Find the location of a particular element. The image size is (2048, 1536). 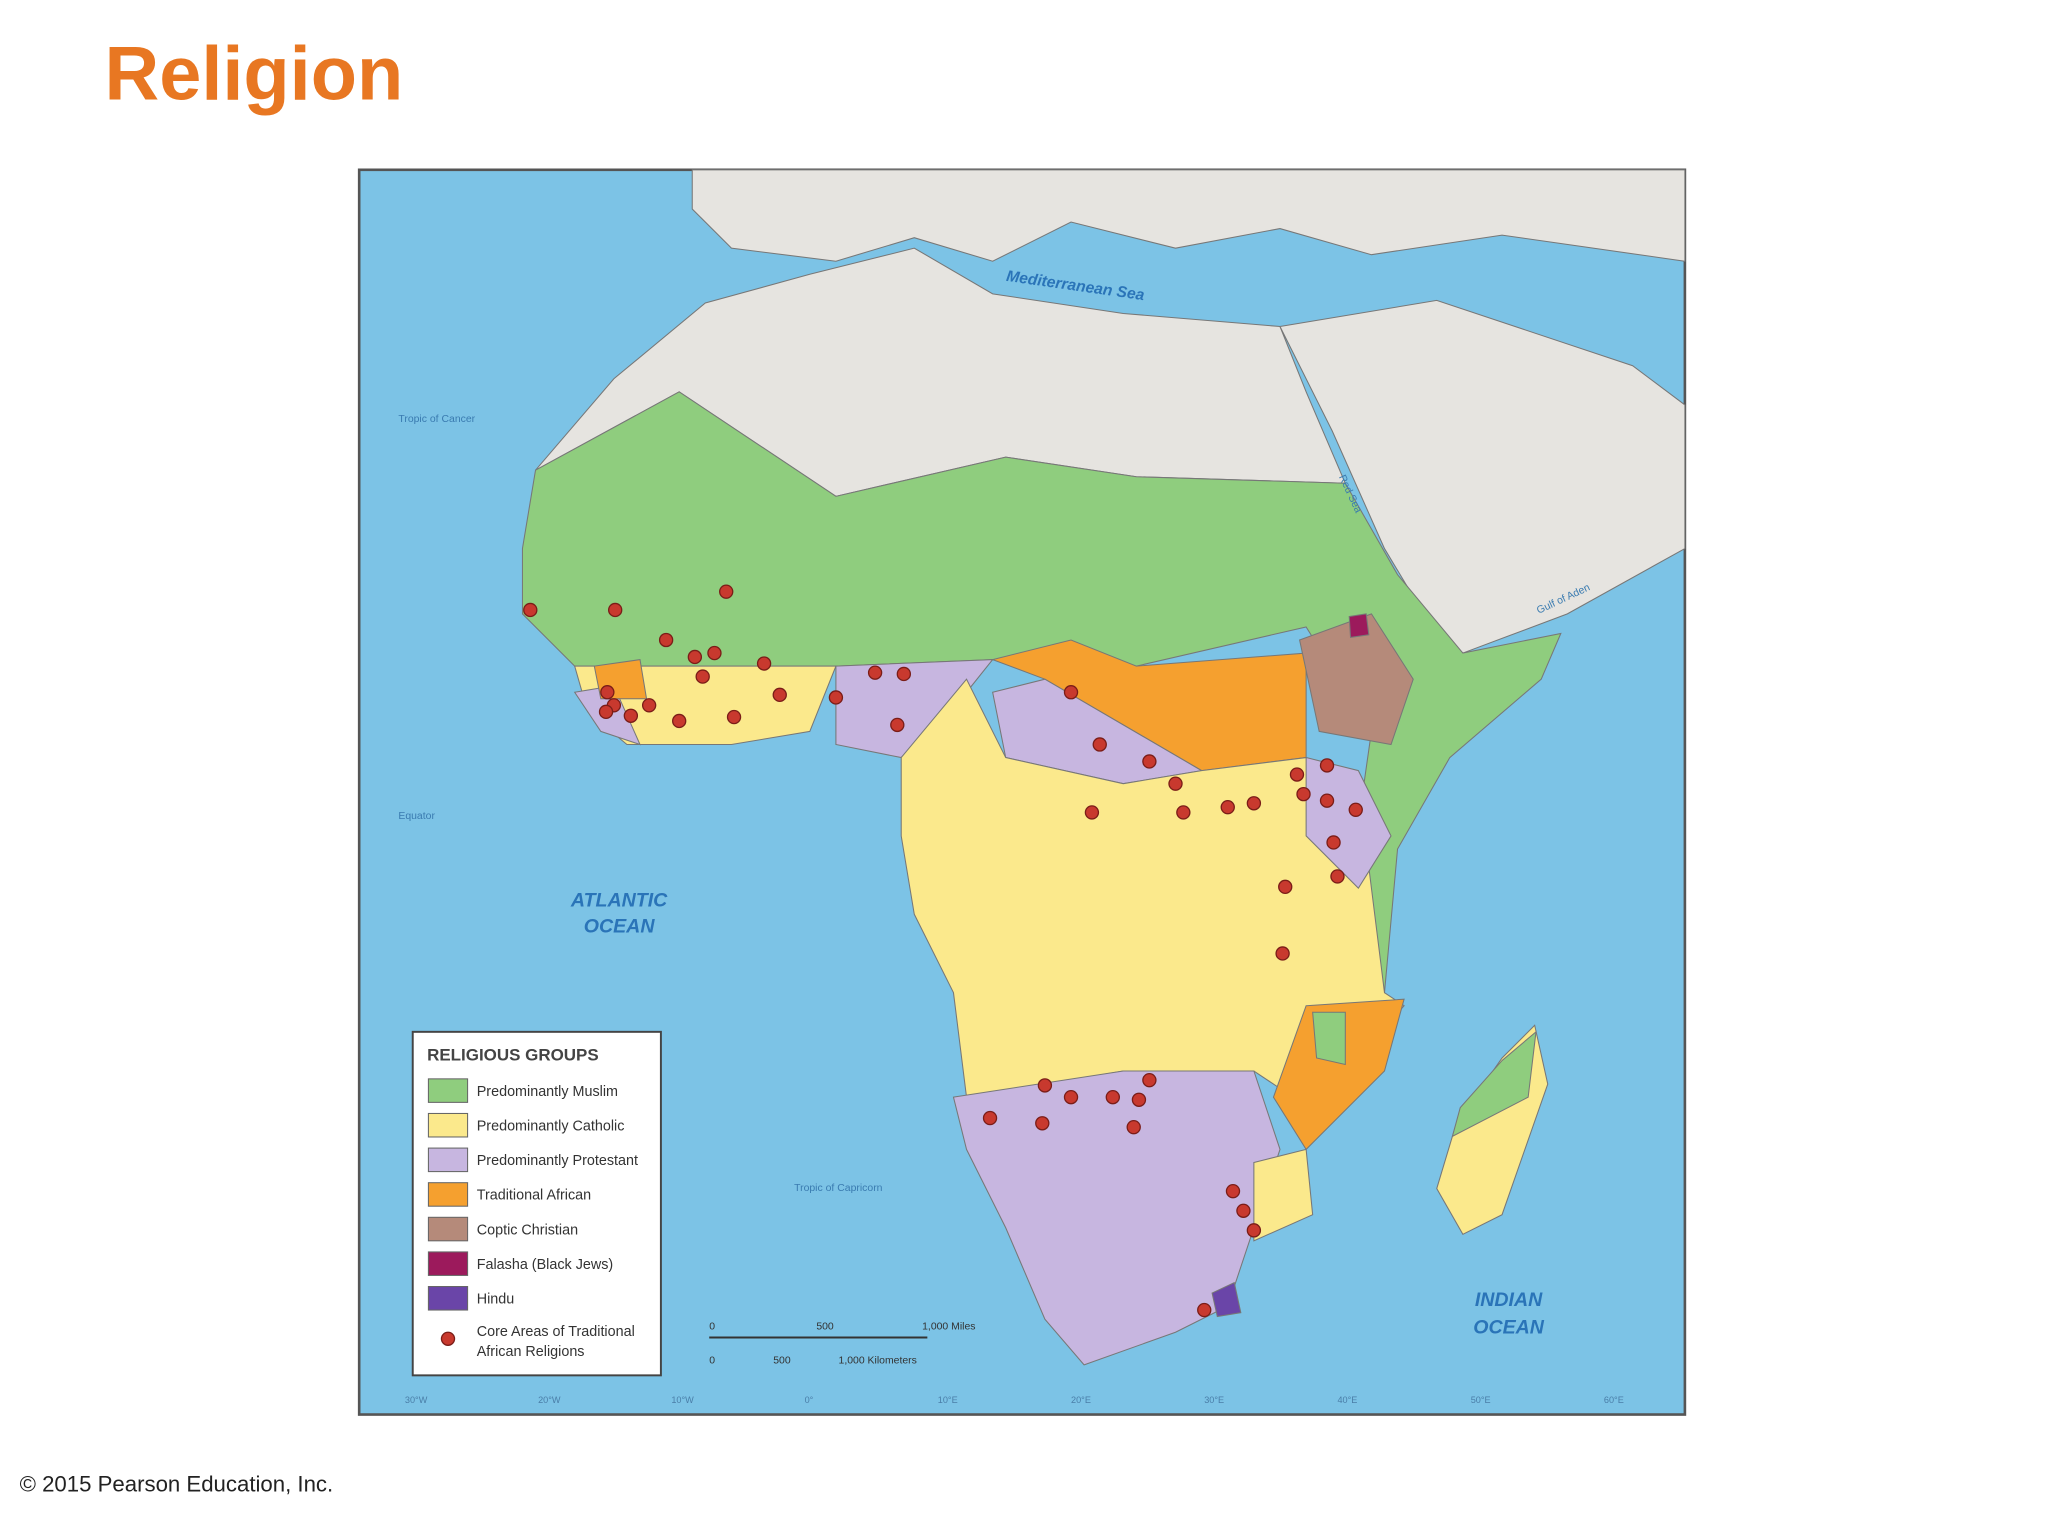

legend-label: Traditional African is located at coordinates (534, 1196).